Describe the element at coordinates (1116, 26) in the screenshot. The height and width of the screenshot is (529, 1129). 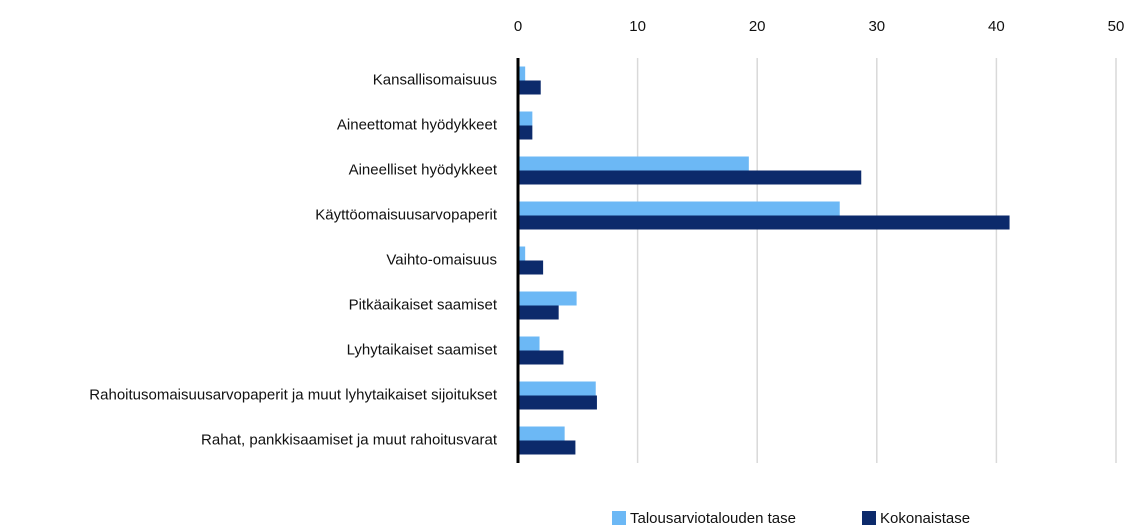
I see `x-tick-label: 50` at that location.